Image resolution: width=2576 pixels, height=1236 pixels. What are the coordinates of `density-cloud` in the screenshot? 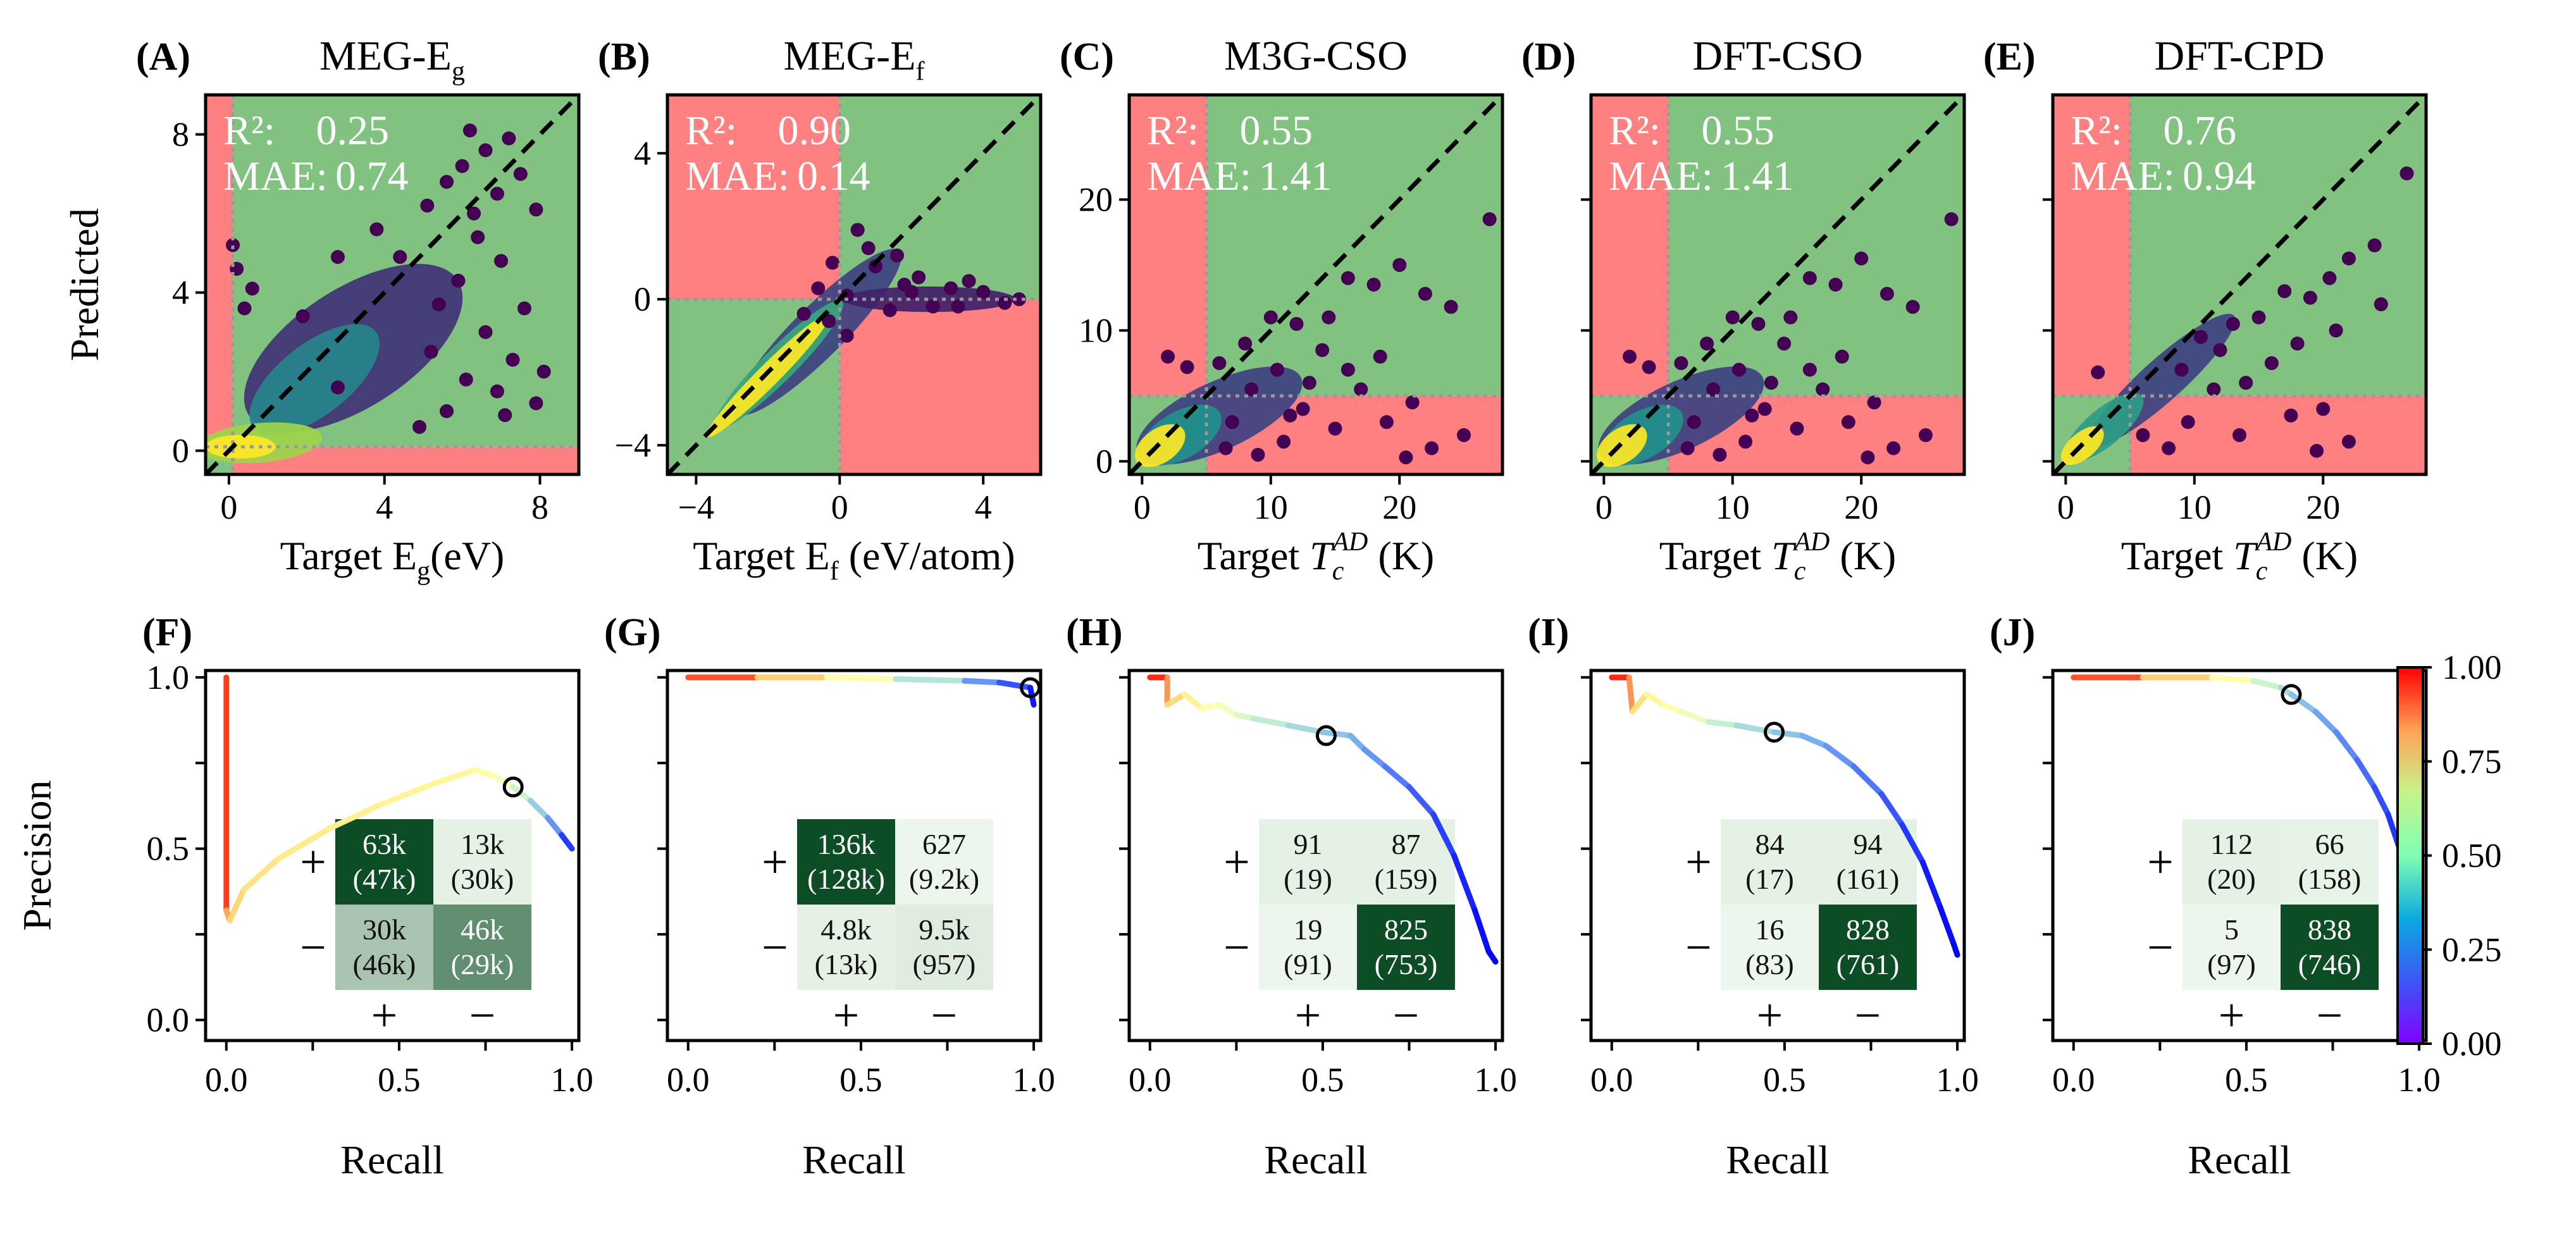 It's located at (768, 376).